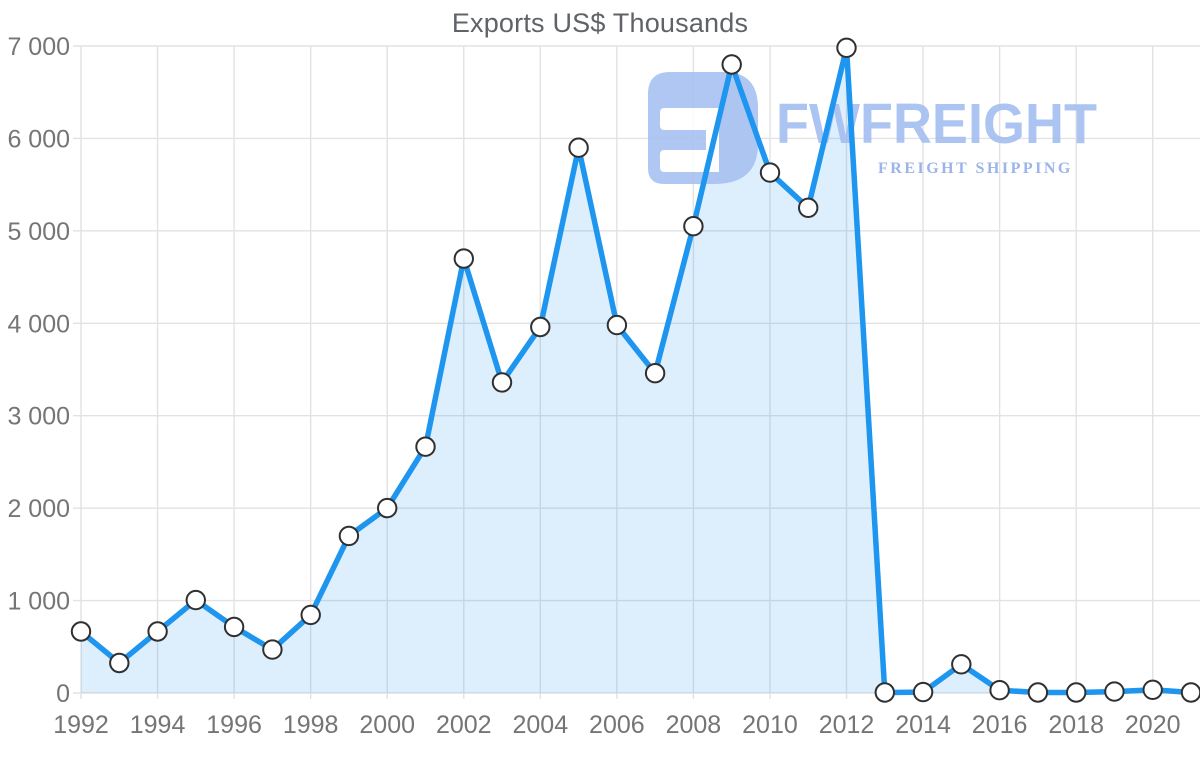 Image resolution: width=1200 pixels, height=763 pixels. Describe the element at coordinates (617, 725) in the screenshot. I see `x-axis-tick-label: 2006` at that location.